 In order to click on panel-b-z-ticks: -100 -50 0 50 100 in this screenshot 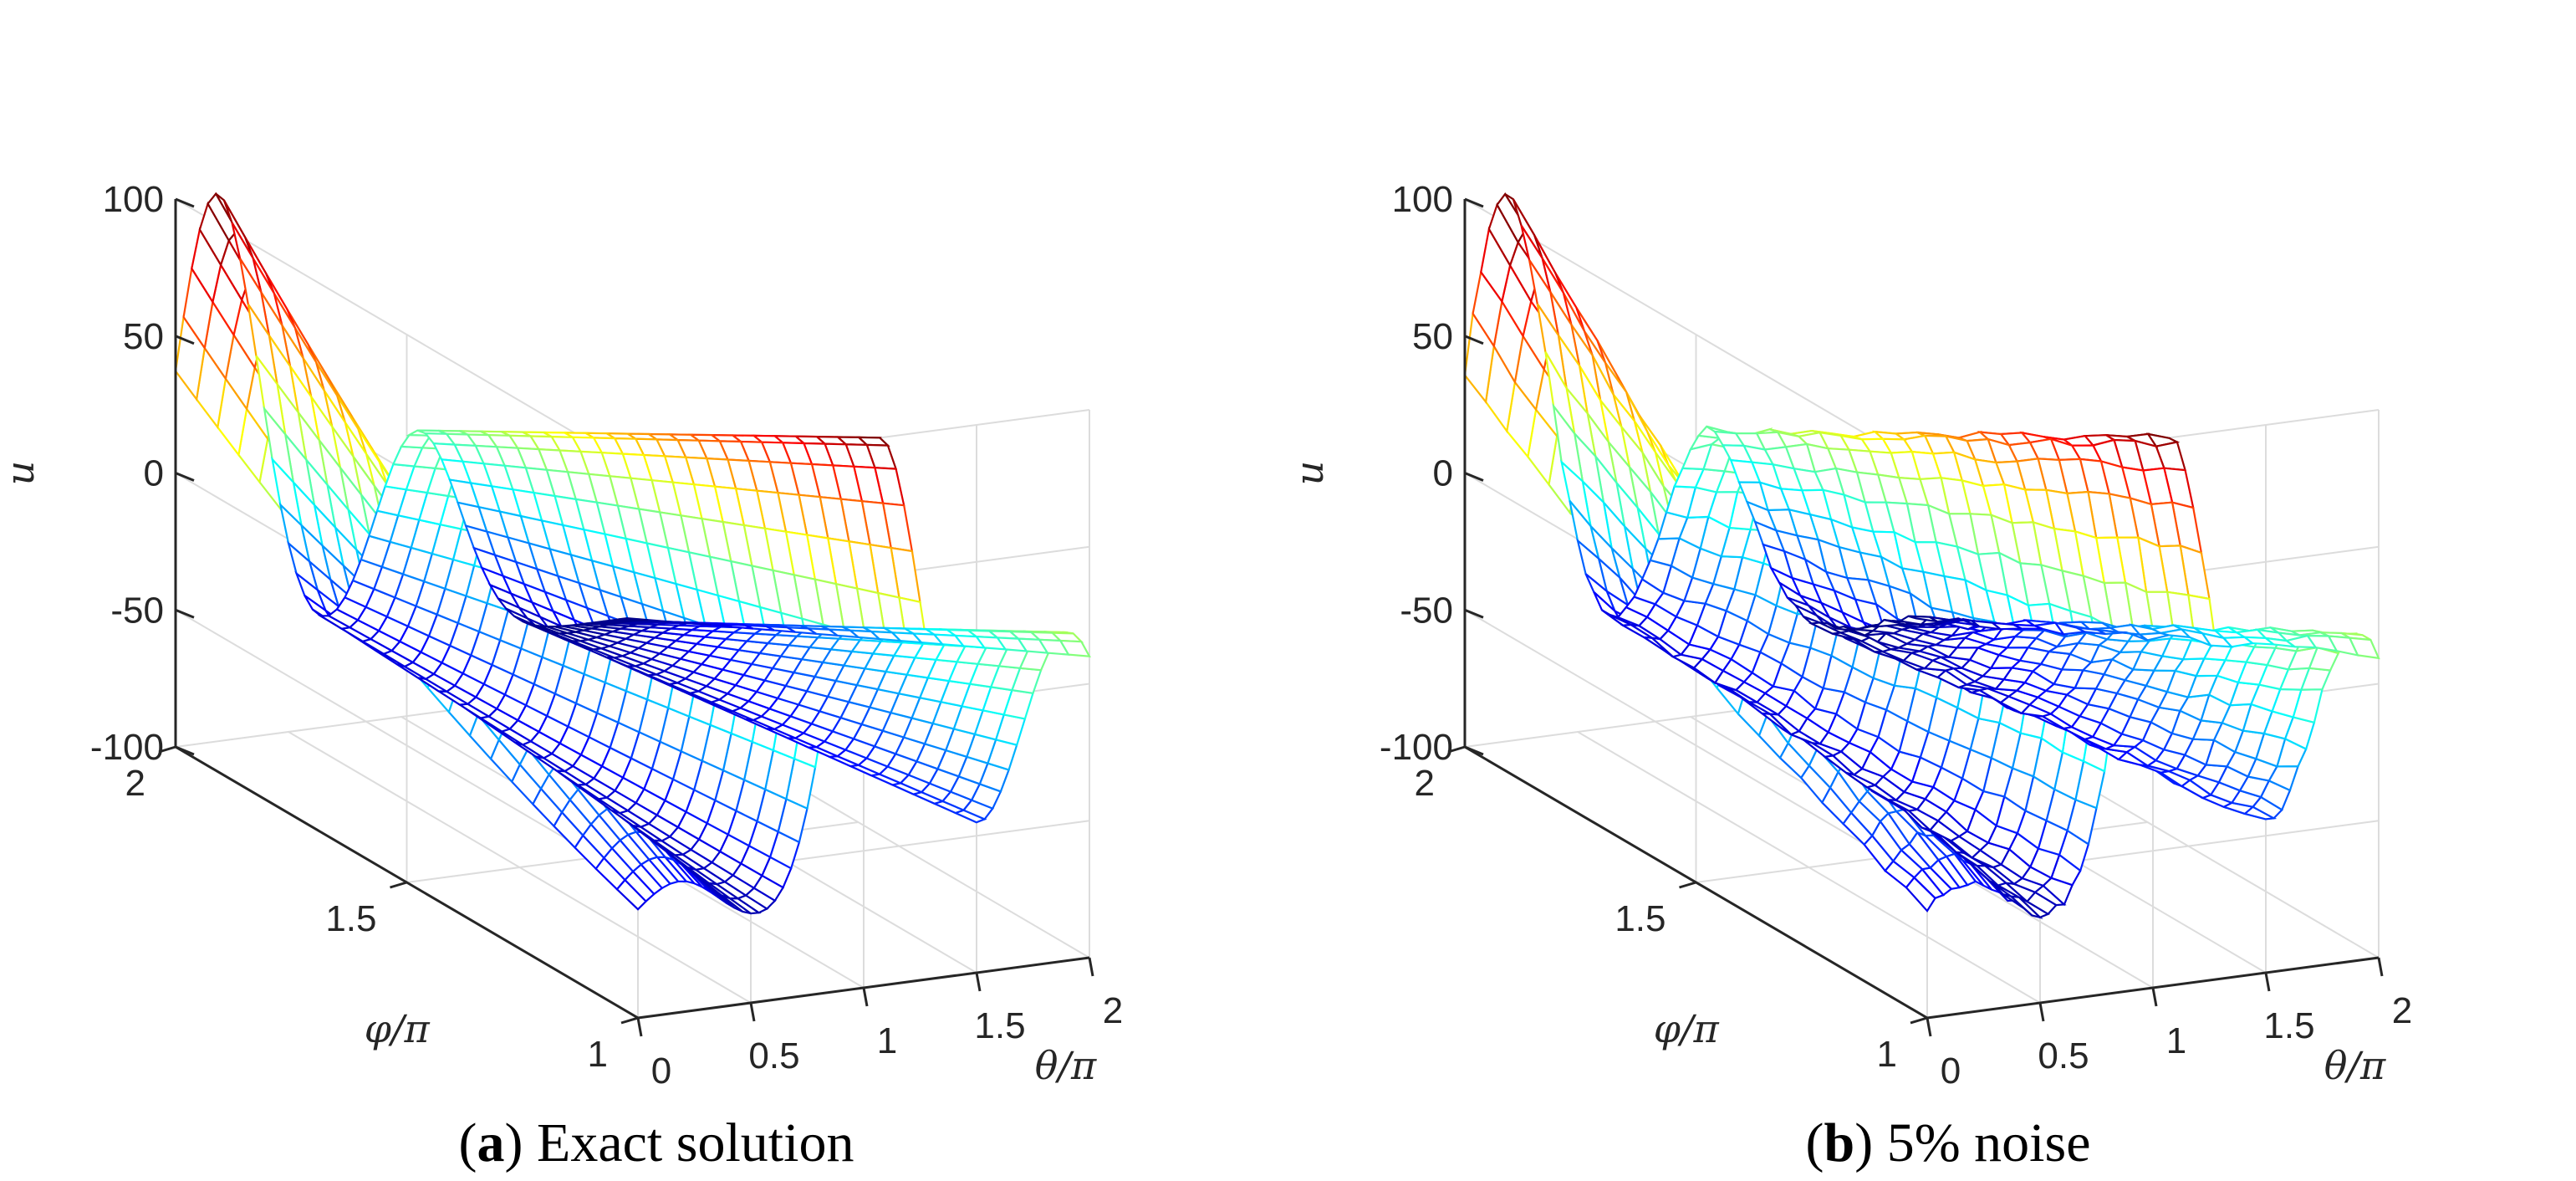, I will do `click(1416, 474)`.